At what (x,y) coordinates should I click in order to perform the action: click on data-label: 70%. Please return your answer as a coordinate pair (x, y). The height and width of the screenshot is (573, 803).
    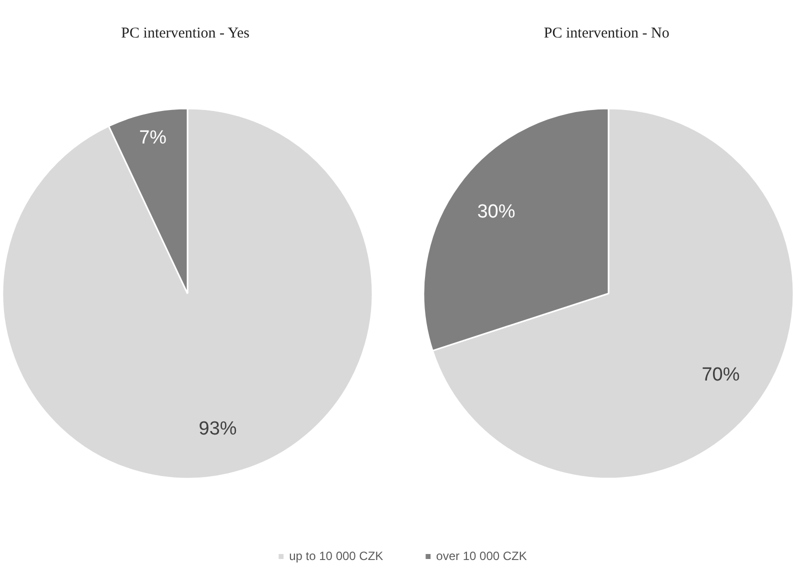
    Looking at the image, I should click on (721, 375).